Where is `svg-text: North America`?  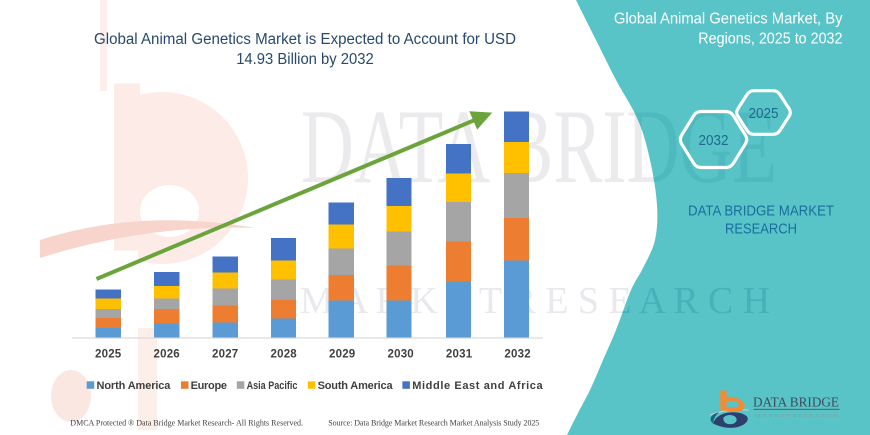 svg-text: North America is located at coordinates (134, 386).